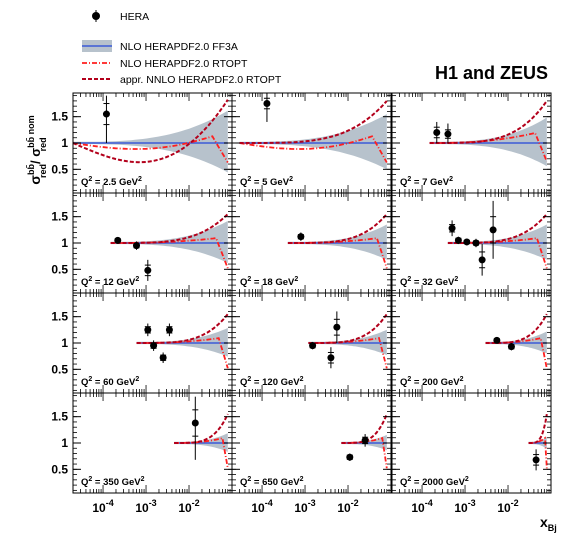  Describe the element at coordinates (110, 382) in the screenshot. I see `panel-label: Q2 = 60 GeV2` at that location.